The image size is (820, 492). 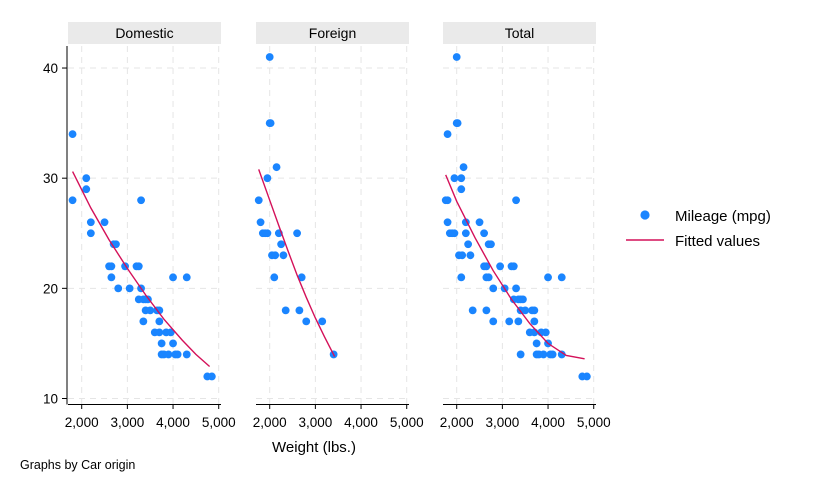 I want to click on y-tick-label: 40, so click(x=50, y=68).